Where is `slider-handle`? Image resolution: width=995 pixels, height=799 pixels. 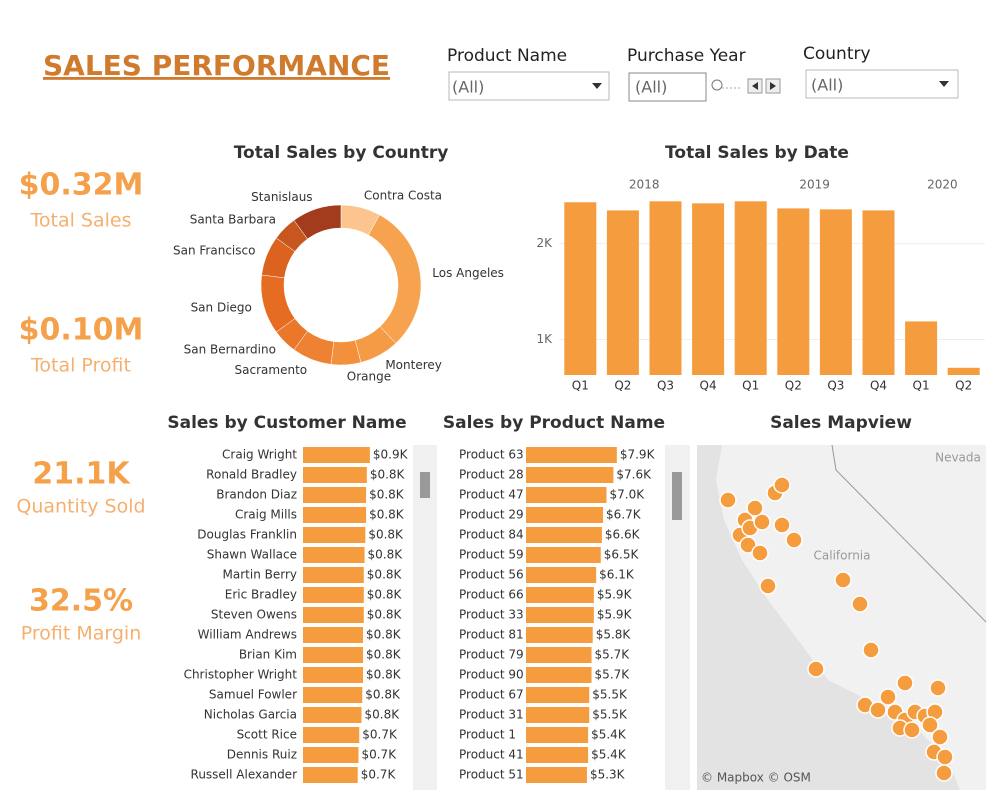
slider-handle is located at coordinates (717, 85).